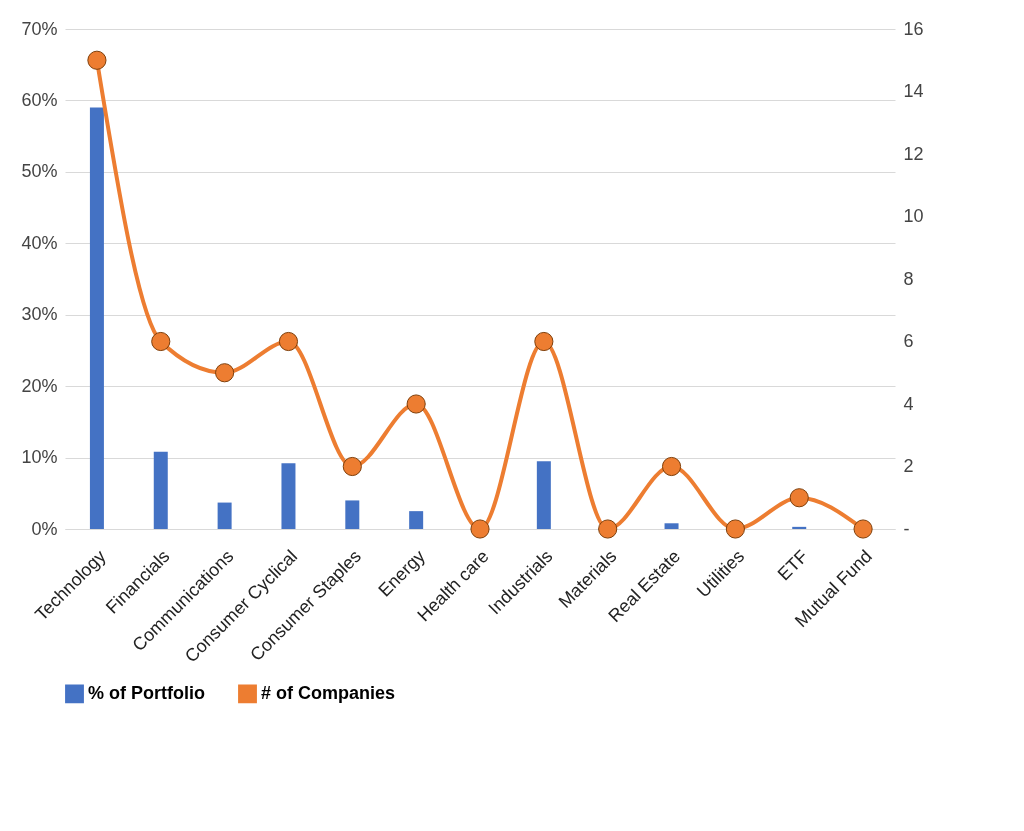 The width and height of the screenshot is (1024, 831). I want to click on y-tick-label: 60%, so click(39, 99).